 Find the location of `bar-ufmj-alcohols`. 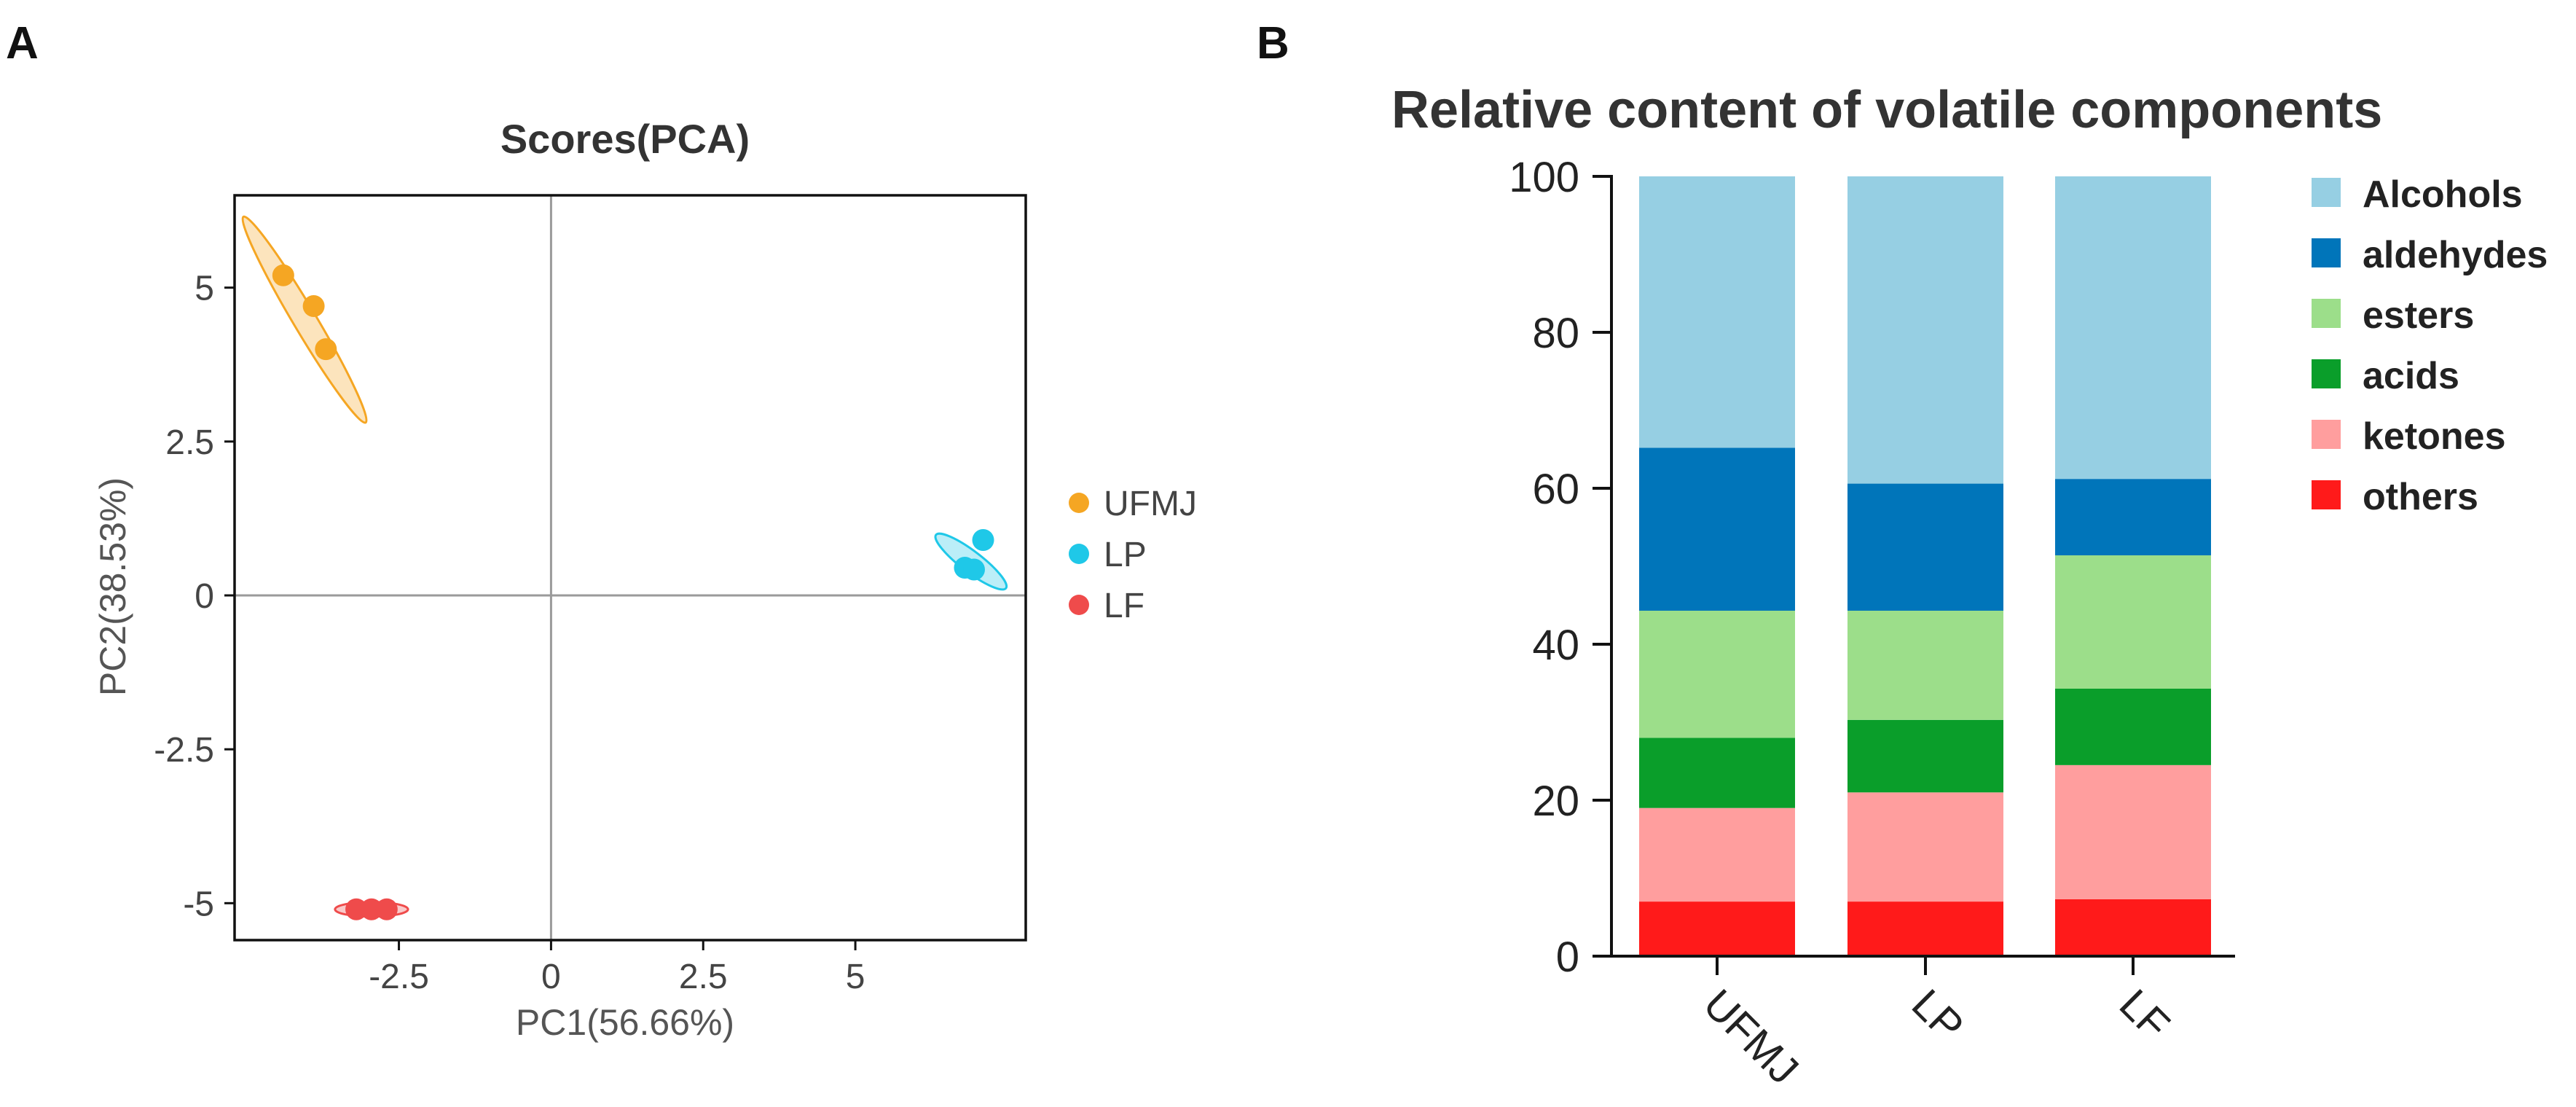

bar-ufmj-alcohols is located at coordinates (1717, 312).